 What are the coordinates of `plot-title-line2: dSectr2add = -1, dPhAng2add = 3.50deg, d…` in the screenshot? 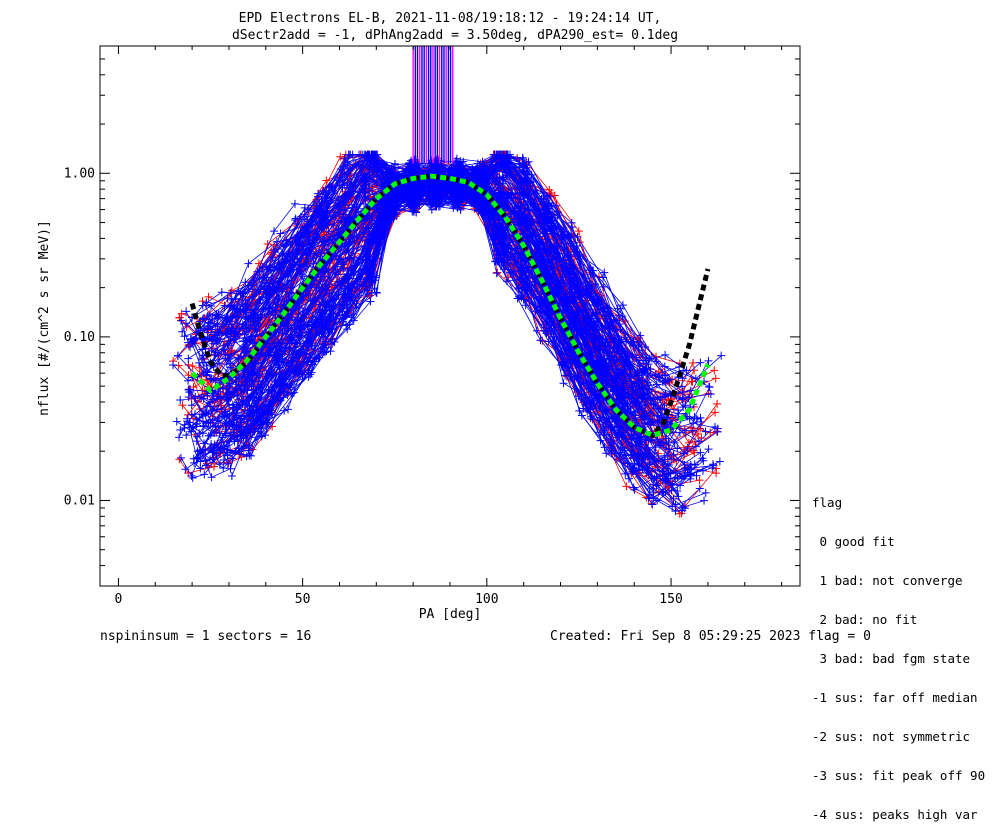 It's located at (455, 35).